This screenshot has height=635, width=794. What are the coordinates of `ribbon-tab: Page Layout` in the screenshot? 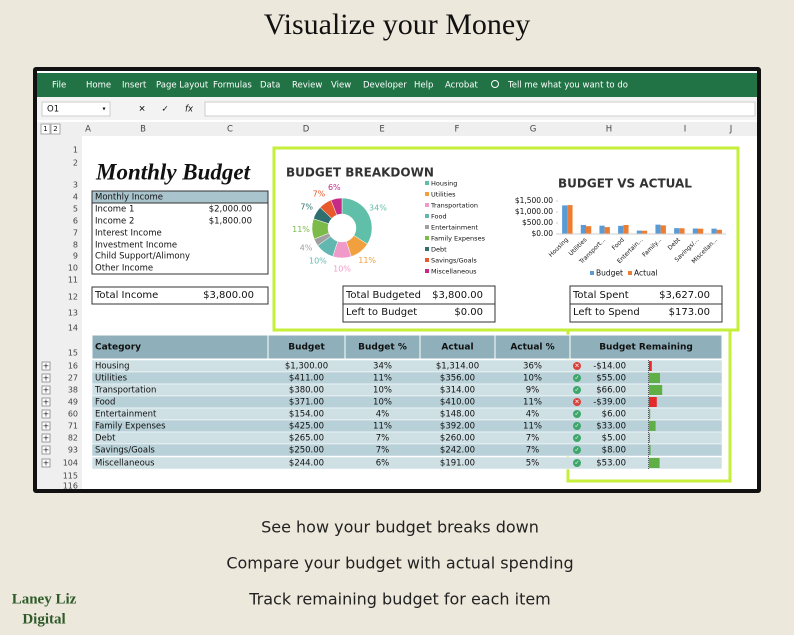 It's located at (182, 86).